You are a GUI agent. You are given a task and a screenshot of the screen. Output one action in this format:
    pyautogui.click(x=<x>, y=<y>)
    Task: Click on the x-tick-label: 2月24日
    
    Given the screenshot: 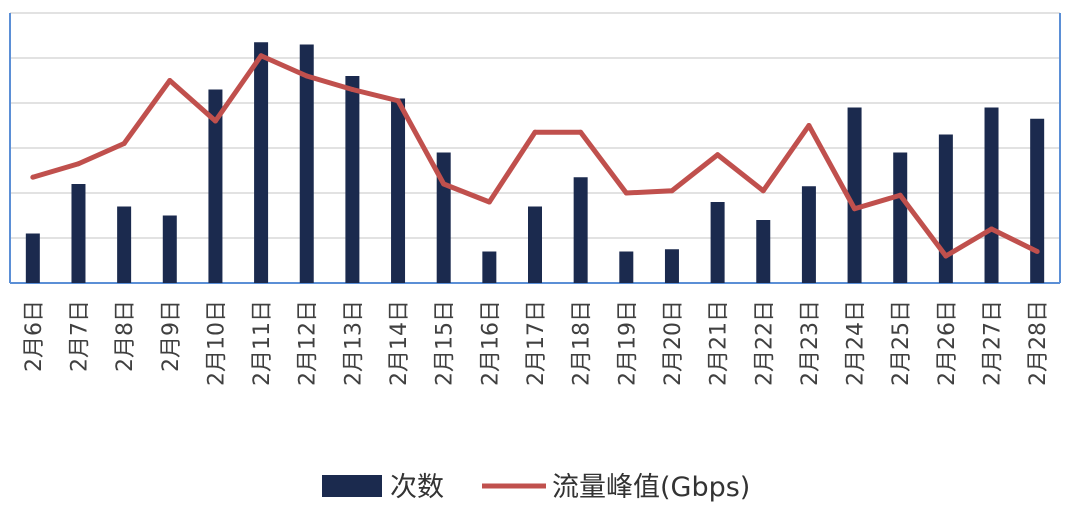 What is the action you would take?
    pyautogui.click(x=856, y=343)
    